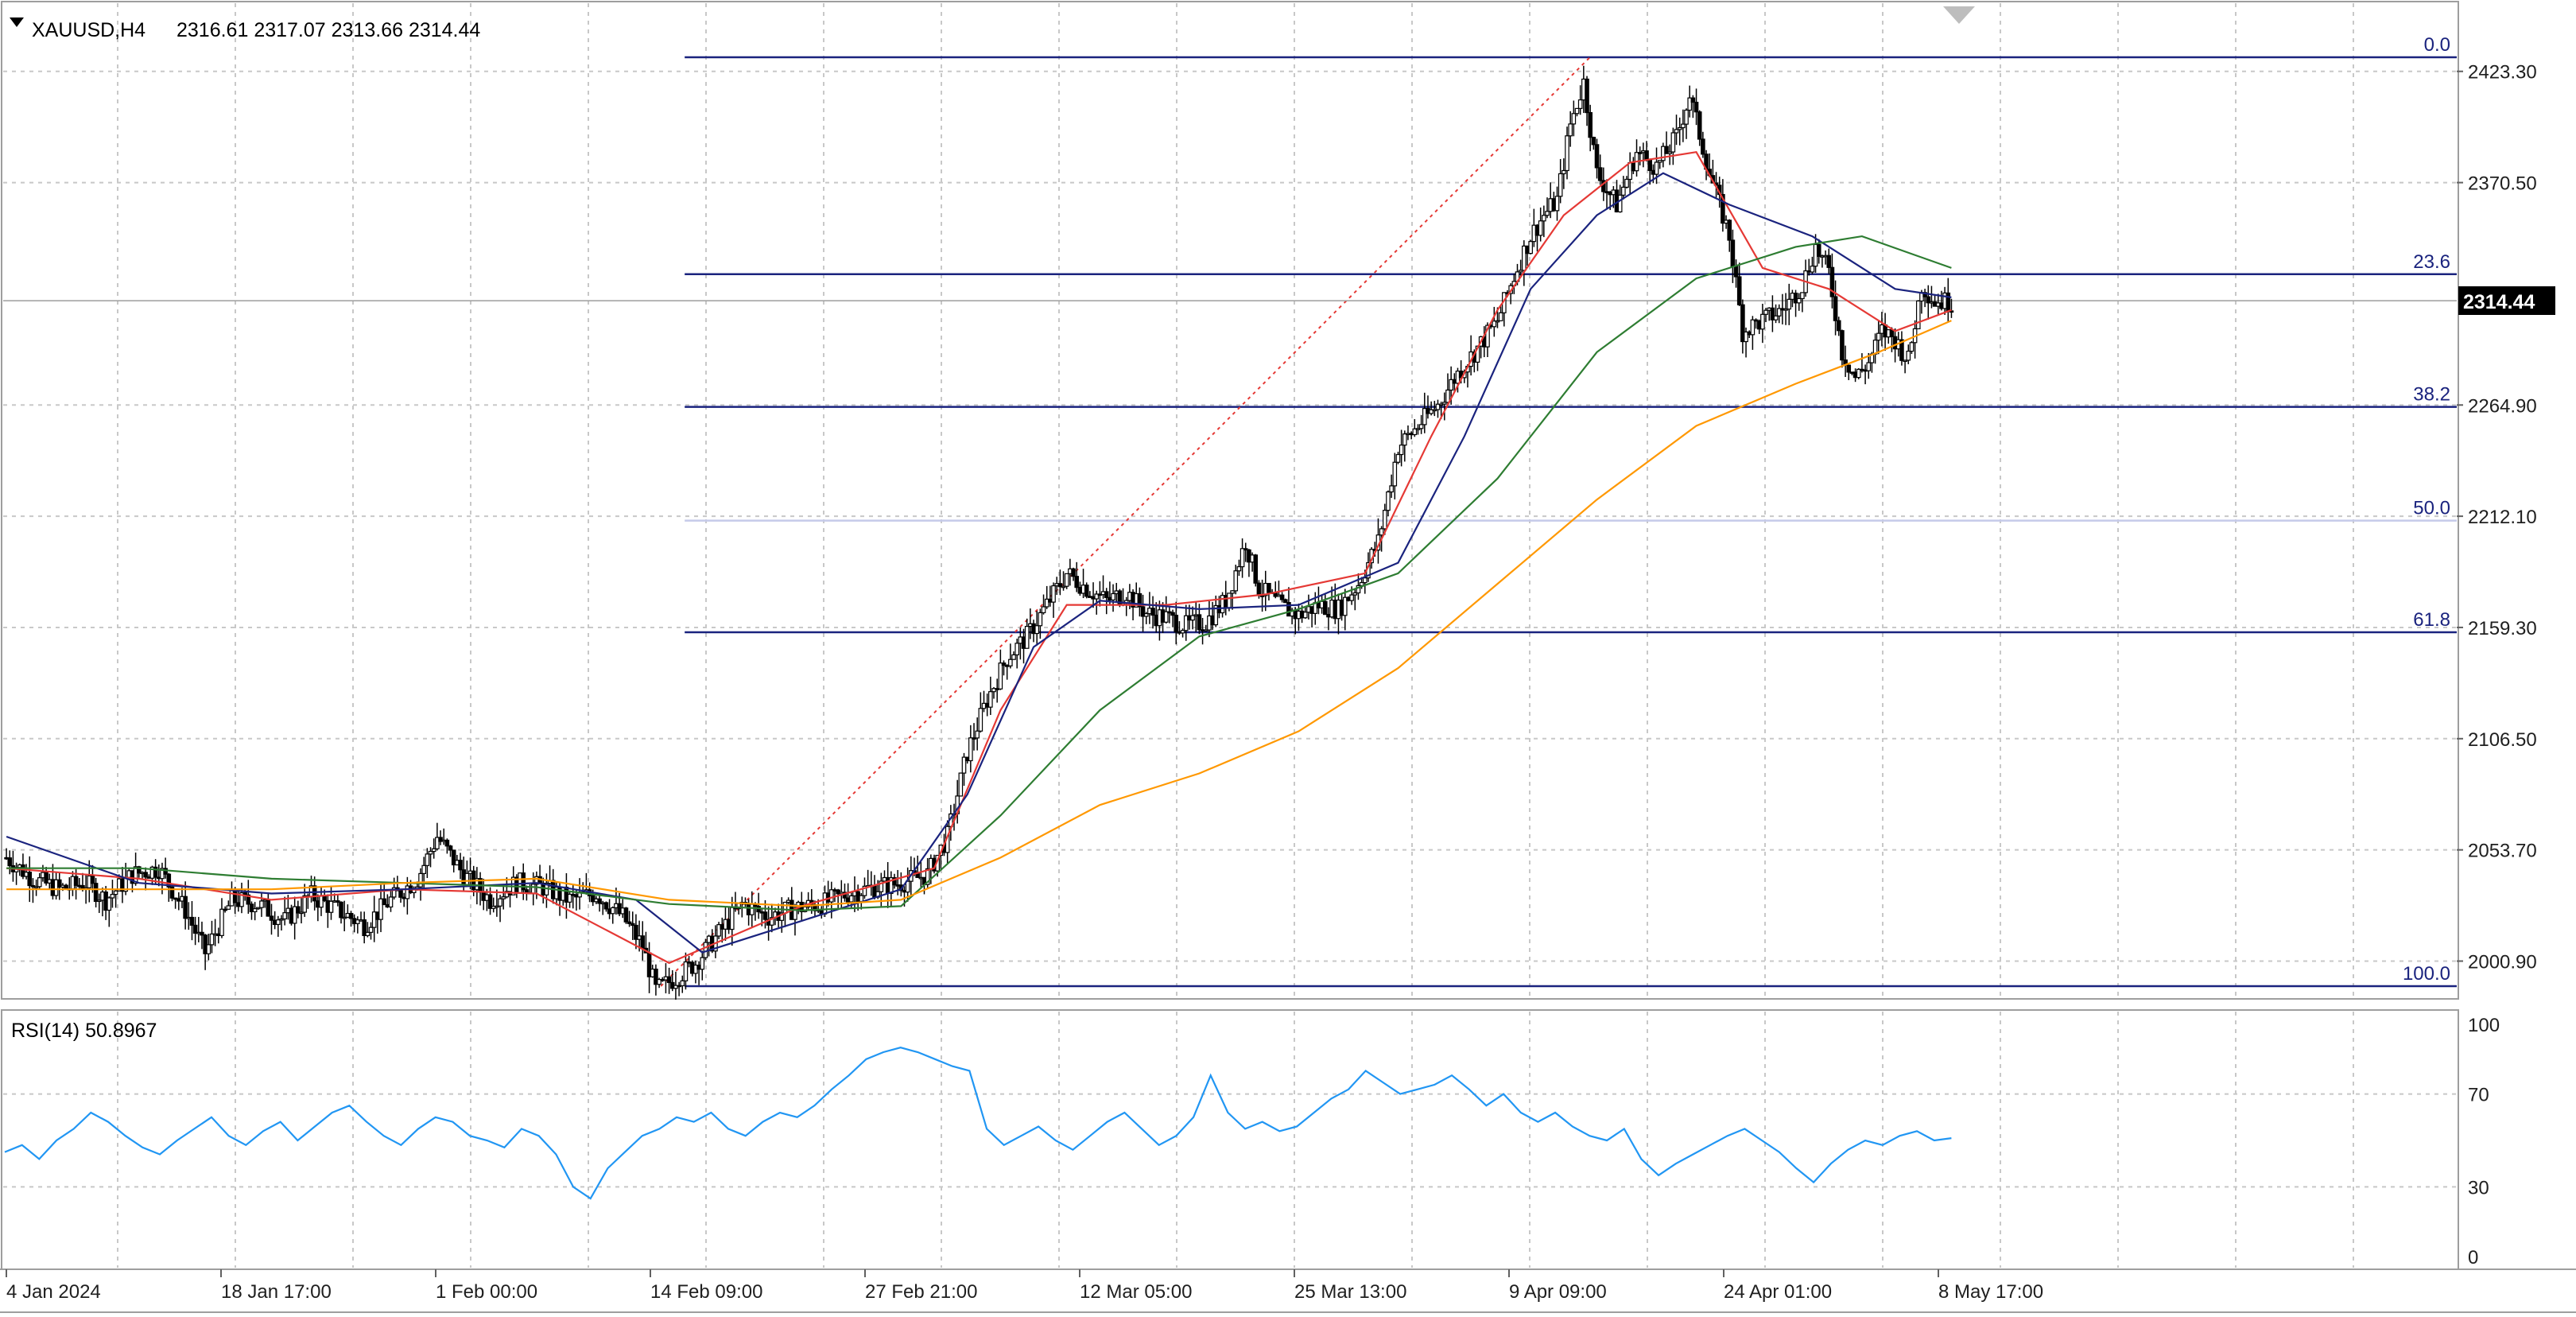 This screenshot has height=1317, width=2576. Describe the element at coordinates (2502, 962) in the screenshot. I see `price-axis-label: 2000.90` at that location.